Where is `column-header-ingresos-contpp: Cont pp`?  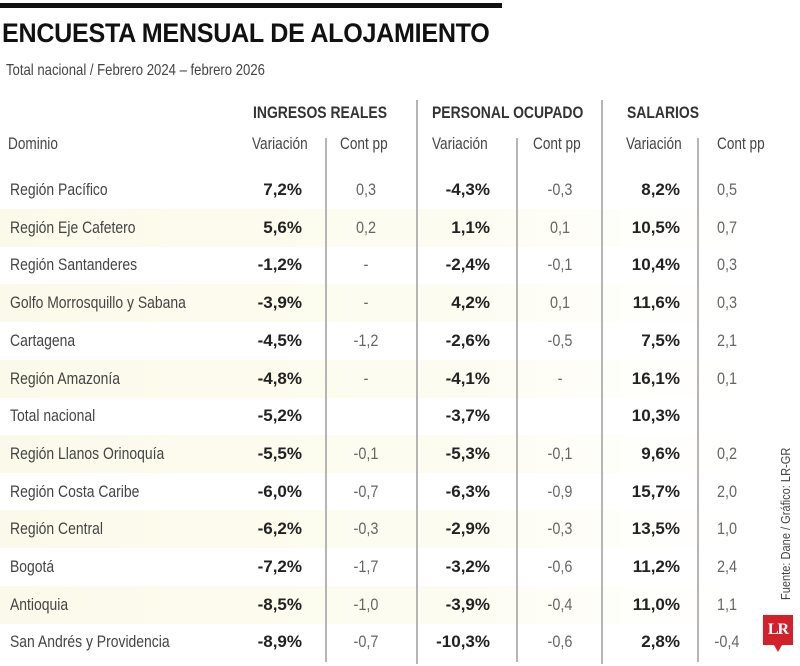
column-header-ingresos-contpp: Cont pp is located at coordinates (364, 143).